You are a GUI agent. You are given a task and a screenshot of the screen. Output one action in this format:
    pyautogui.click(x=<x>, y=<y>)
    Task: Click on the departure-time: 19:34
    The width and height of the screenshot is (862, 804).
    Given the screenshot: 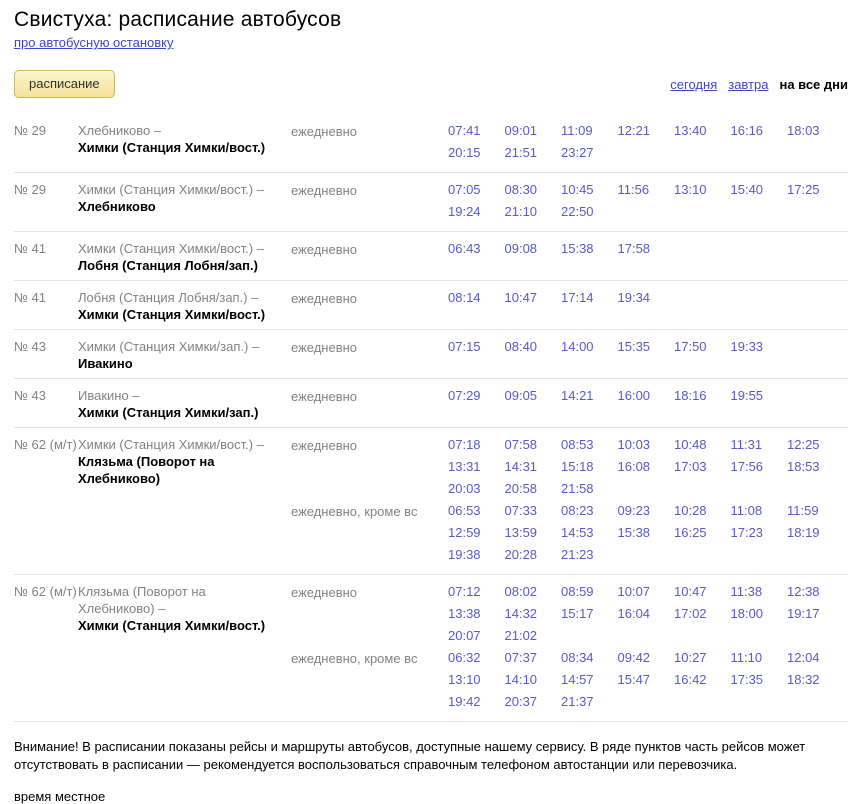 What is the action you would take?
    pyautogui.click(x=634, y=297)
    